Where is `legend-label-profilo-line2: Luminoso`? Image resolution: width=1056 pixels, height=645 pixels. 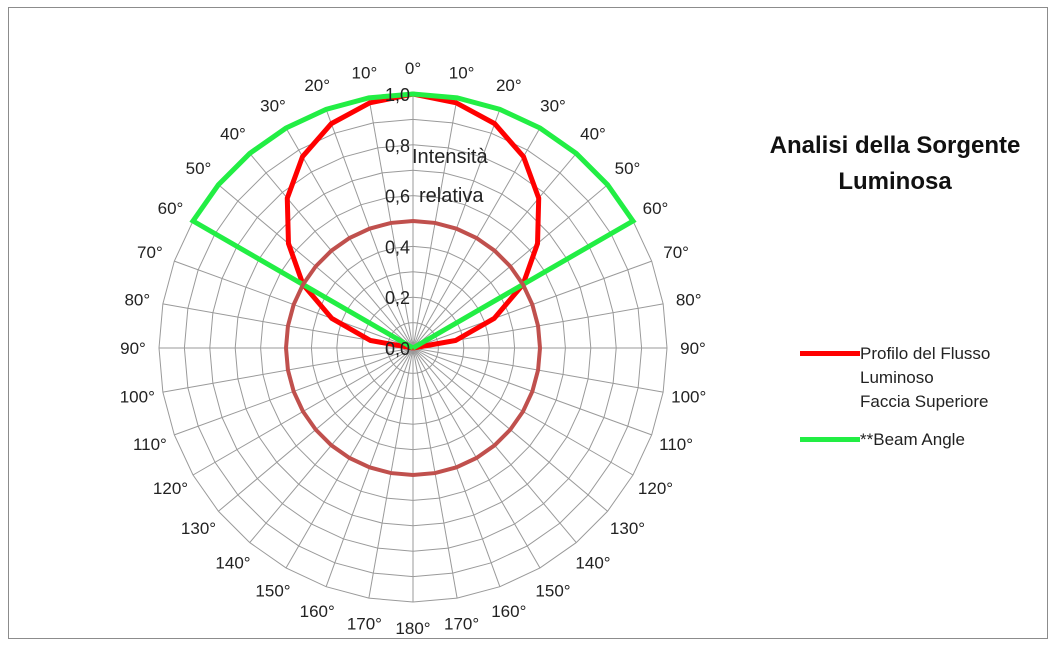 legend-label-profilo-line2: Luminoso is located at coordinates (897, 377).